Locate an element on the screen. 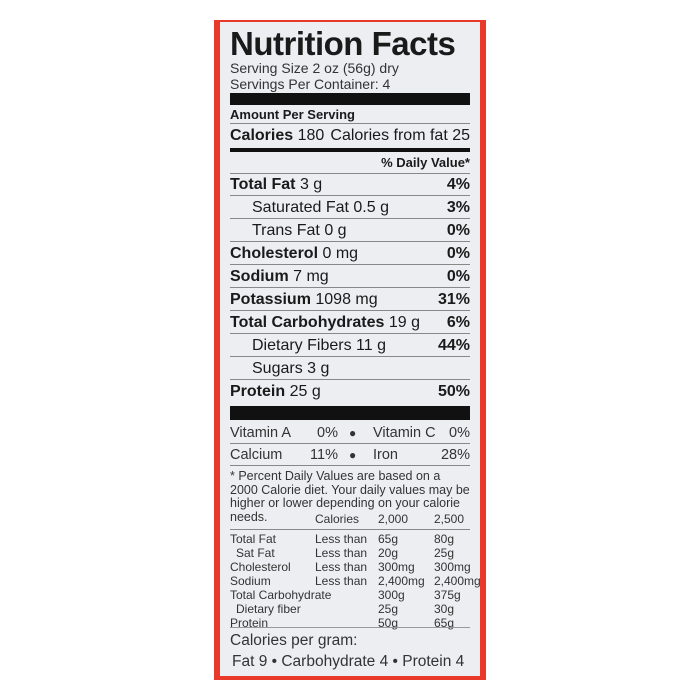  dv-table-cell: Calories is located at coordinates (337, 519).